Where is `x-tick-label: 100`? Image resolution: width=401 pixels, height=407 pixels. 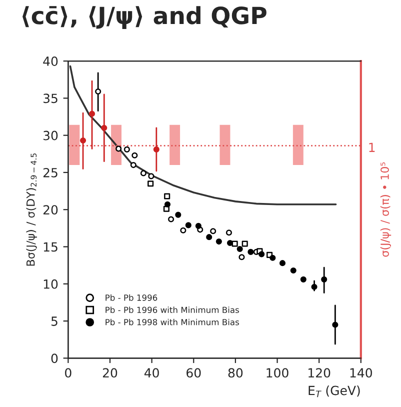 x-tick-label: 100 is located at coordinates (277, 373).